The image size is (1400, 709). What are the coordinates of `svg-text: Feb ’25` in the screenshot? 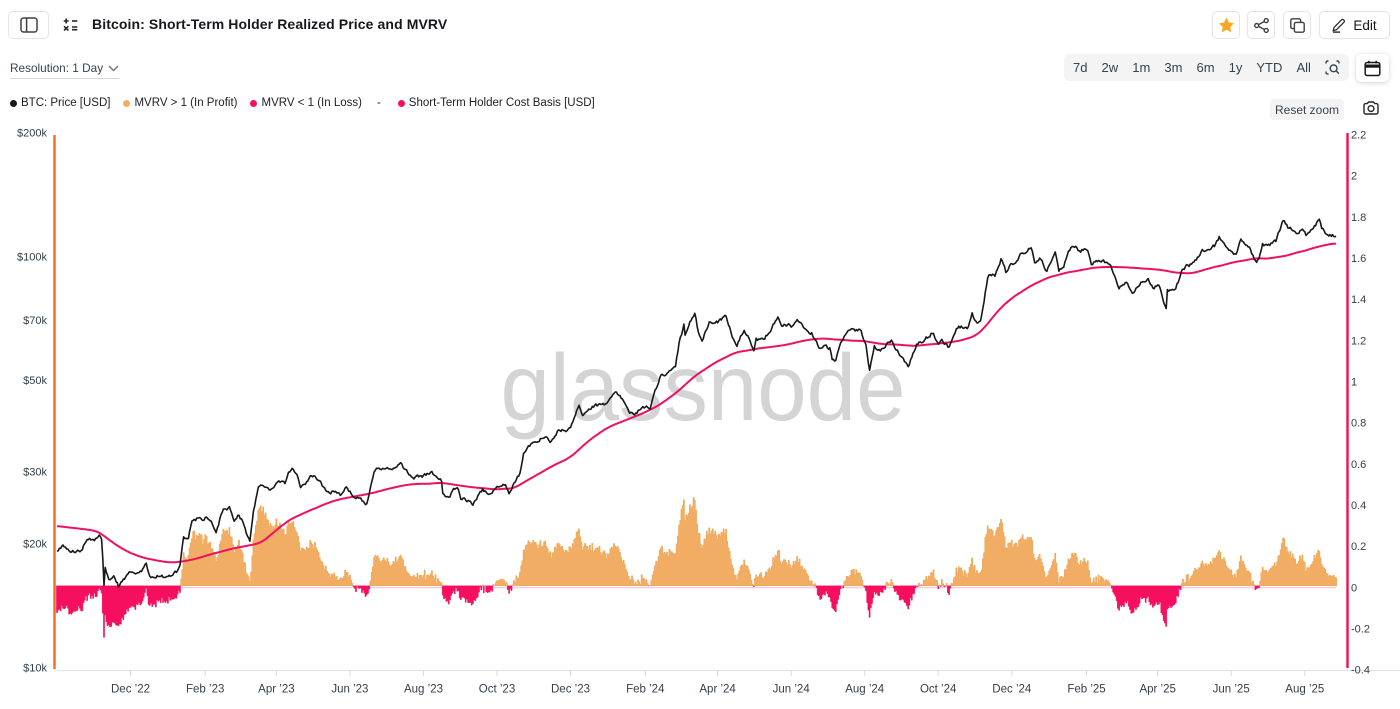 It's located at (1086, 690).